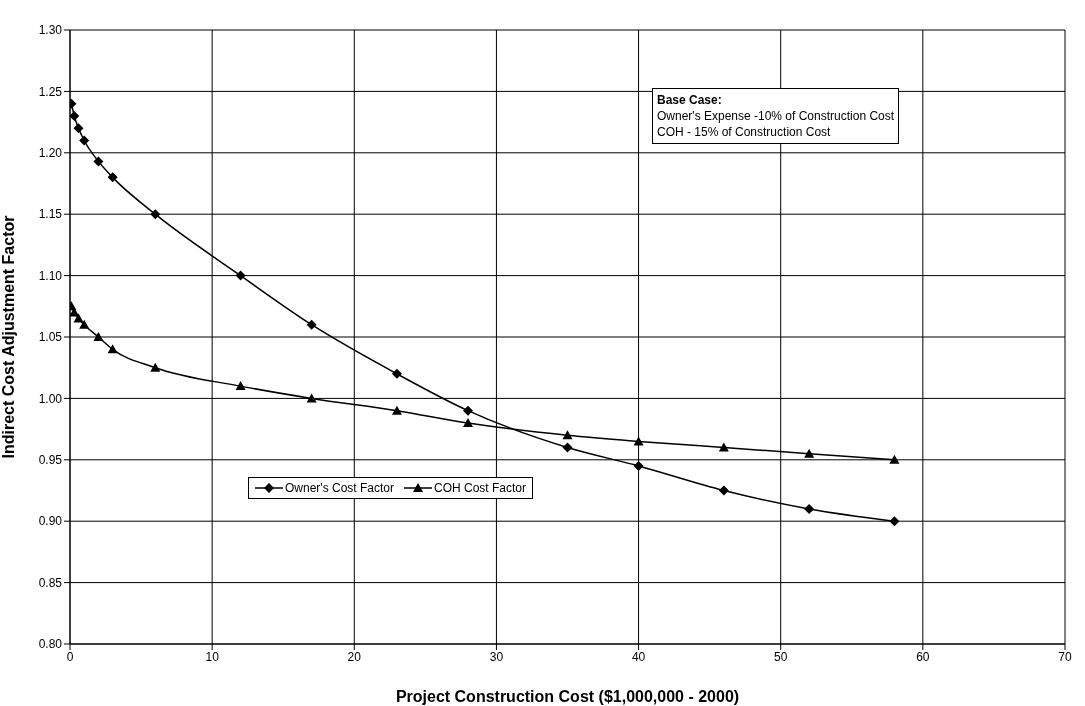  Describe the element at coordinates (50, 275) in the screenshot. I see `y-tick-label: 1.10` at that location.